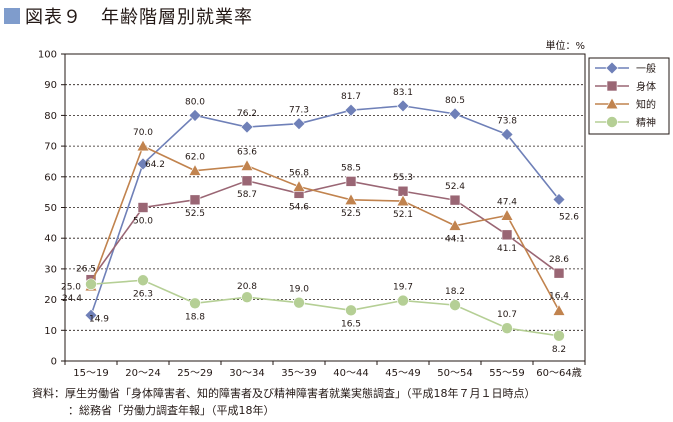  Describe the element at coordinates (47, 55) in the screenshot. I see `y-tick-label: 100` at that location.